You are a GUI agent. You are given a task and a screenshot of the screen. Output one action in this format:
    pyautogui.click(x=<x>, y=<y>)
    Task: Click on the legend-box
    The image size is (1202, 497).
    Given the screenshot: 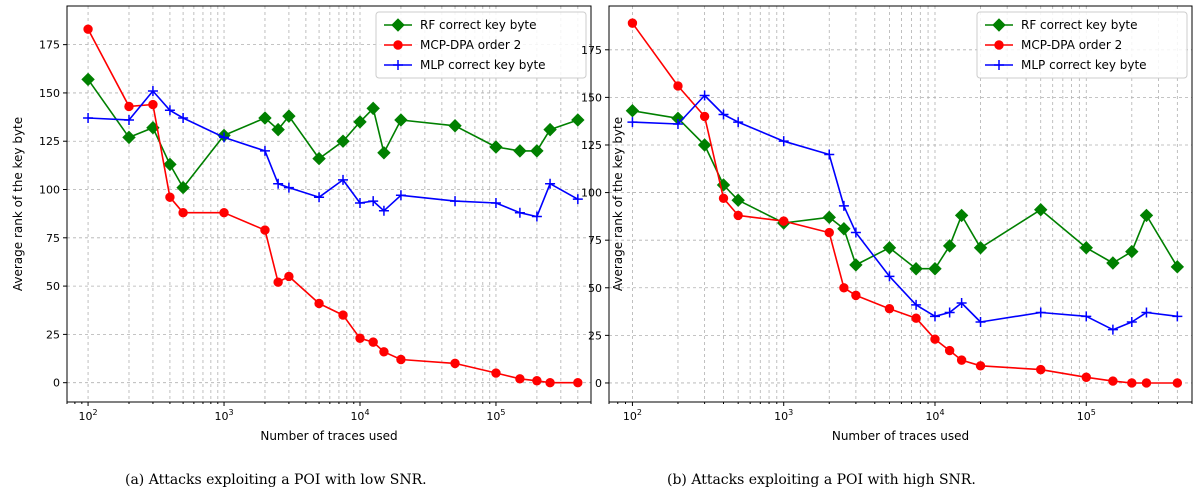 What is the action you would take?
    pyautogui.click(x=1082, y=45)
    